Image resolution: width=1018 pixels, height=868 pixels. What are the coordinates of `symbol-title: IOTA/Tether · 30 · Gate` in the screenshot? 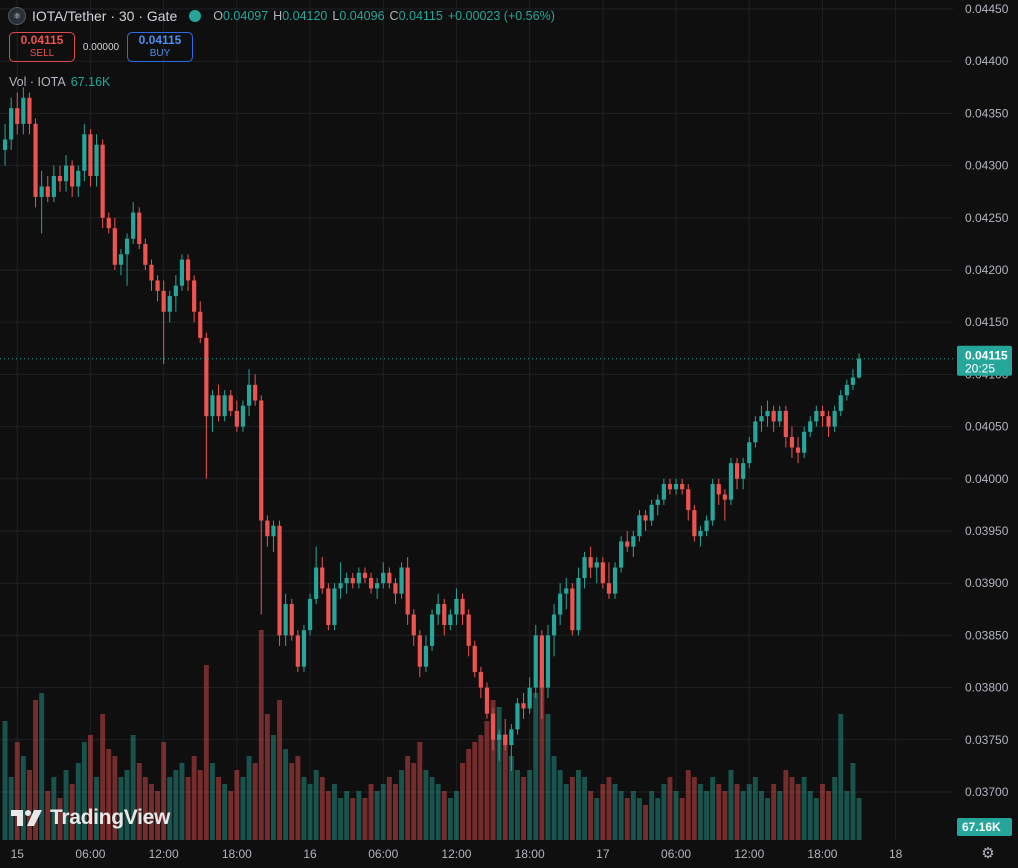 It's located at (105, 16).